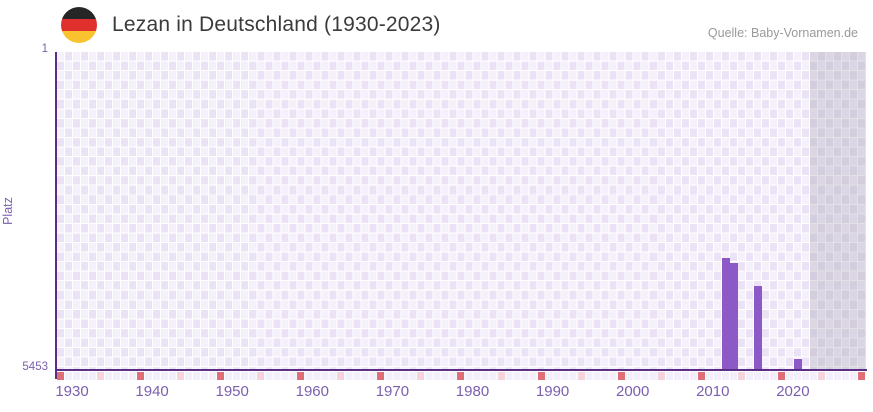 The image size is (873, 412). I want to click on major-tick-2020, so click(781, 376).